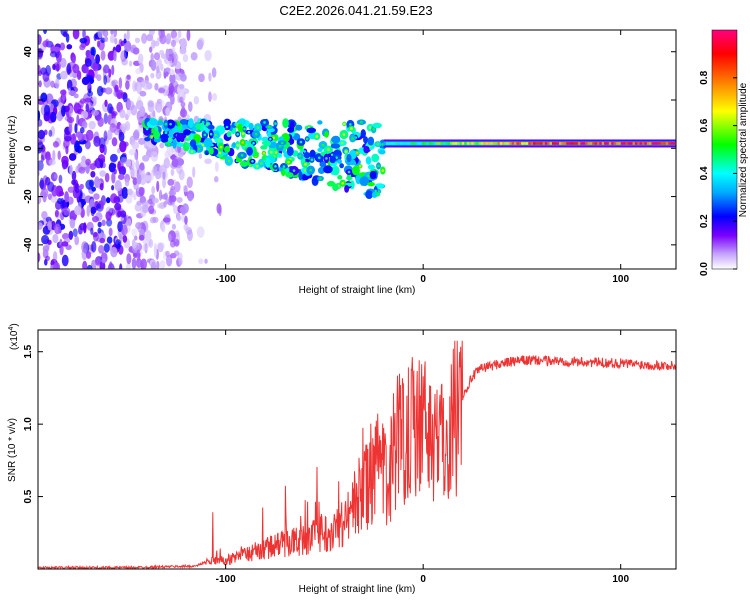 The image size is (750, 600). I want to click on colorbar-label: Normalized spectral amplitude, so click(743, 149).